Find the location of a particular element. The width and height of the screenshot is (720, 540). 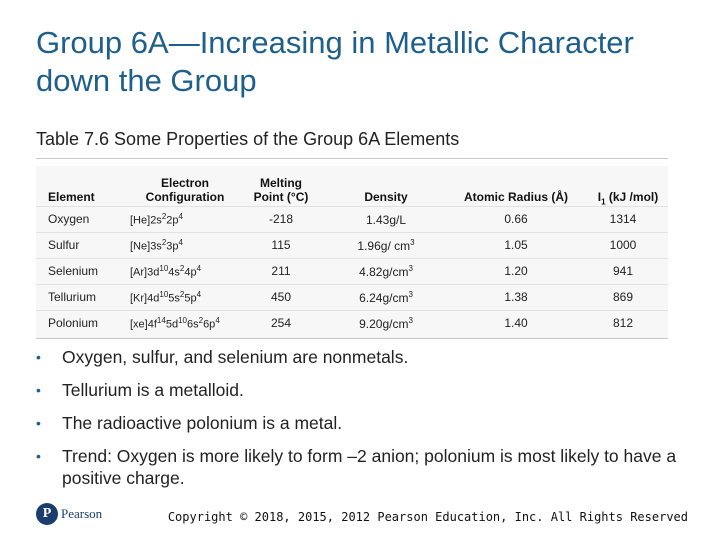

cell-melting-point: 115 is located at coordinates (281, 245).